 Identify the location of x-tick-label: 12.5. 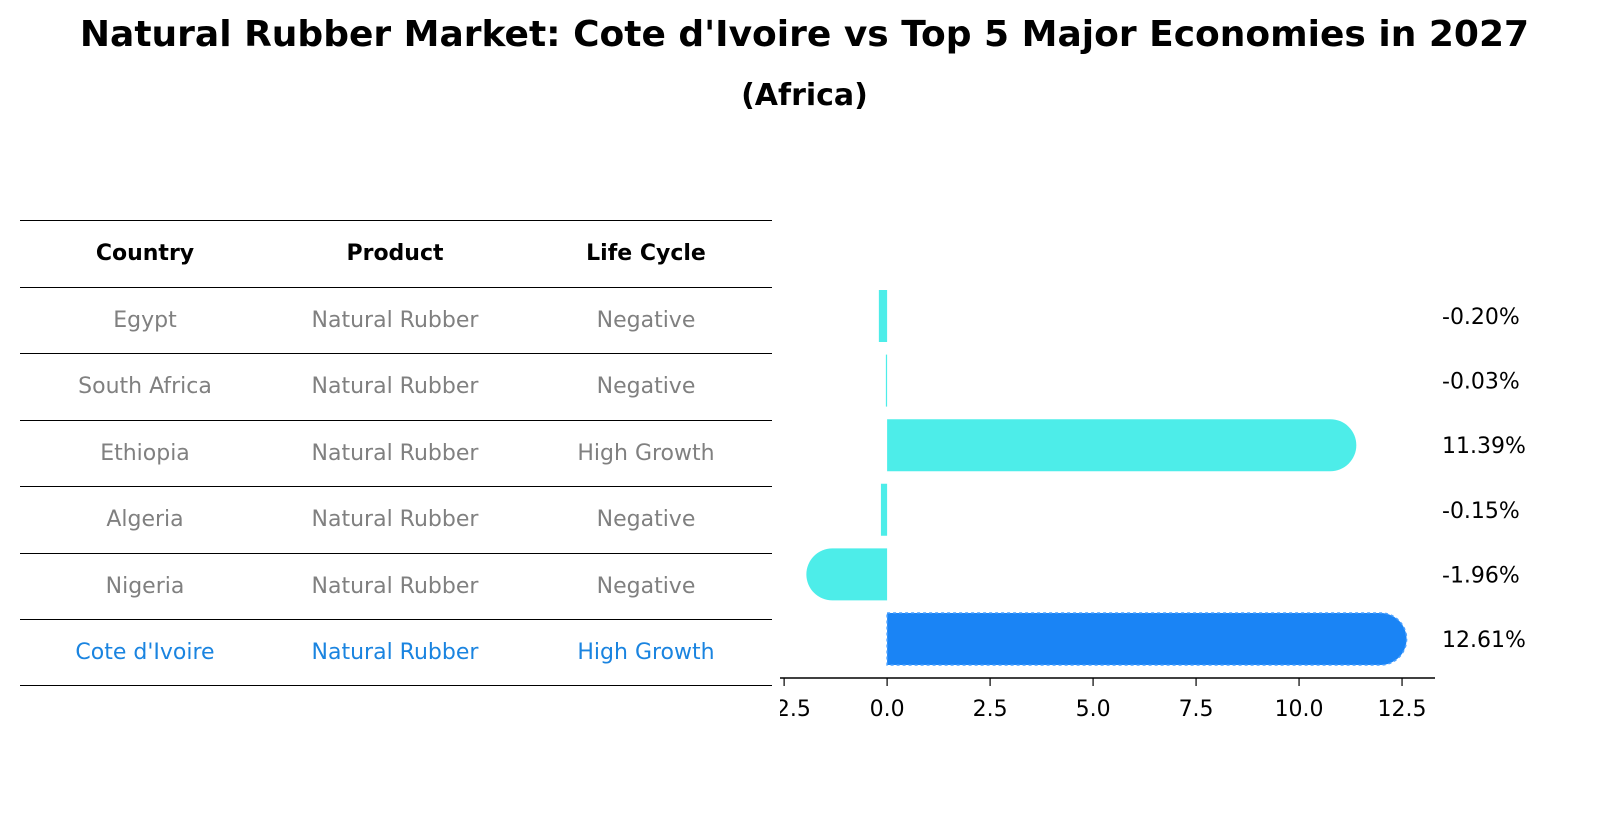
(1402, 709).